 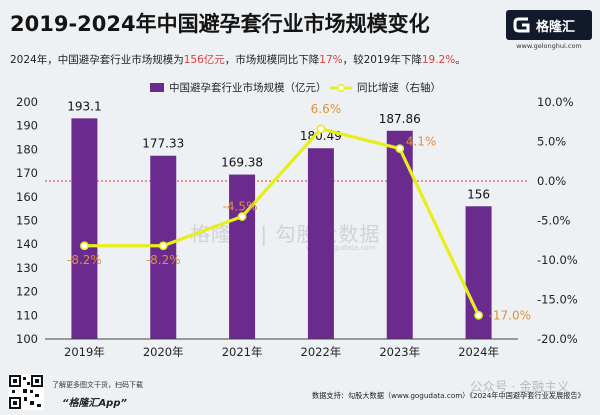 What do you see at coordinates (27, 173) in the screenshot?
I see `left-axis-tick-label: 170` at bounding box center [27, 173].